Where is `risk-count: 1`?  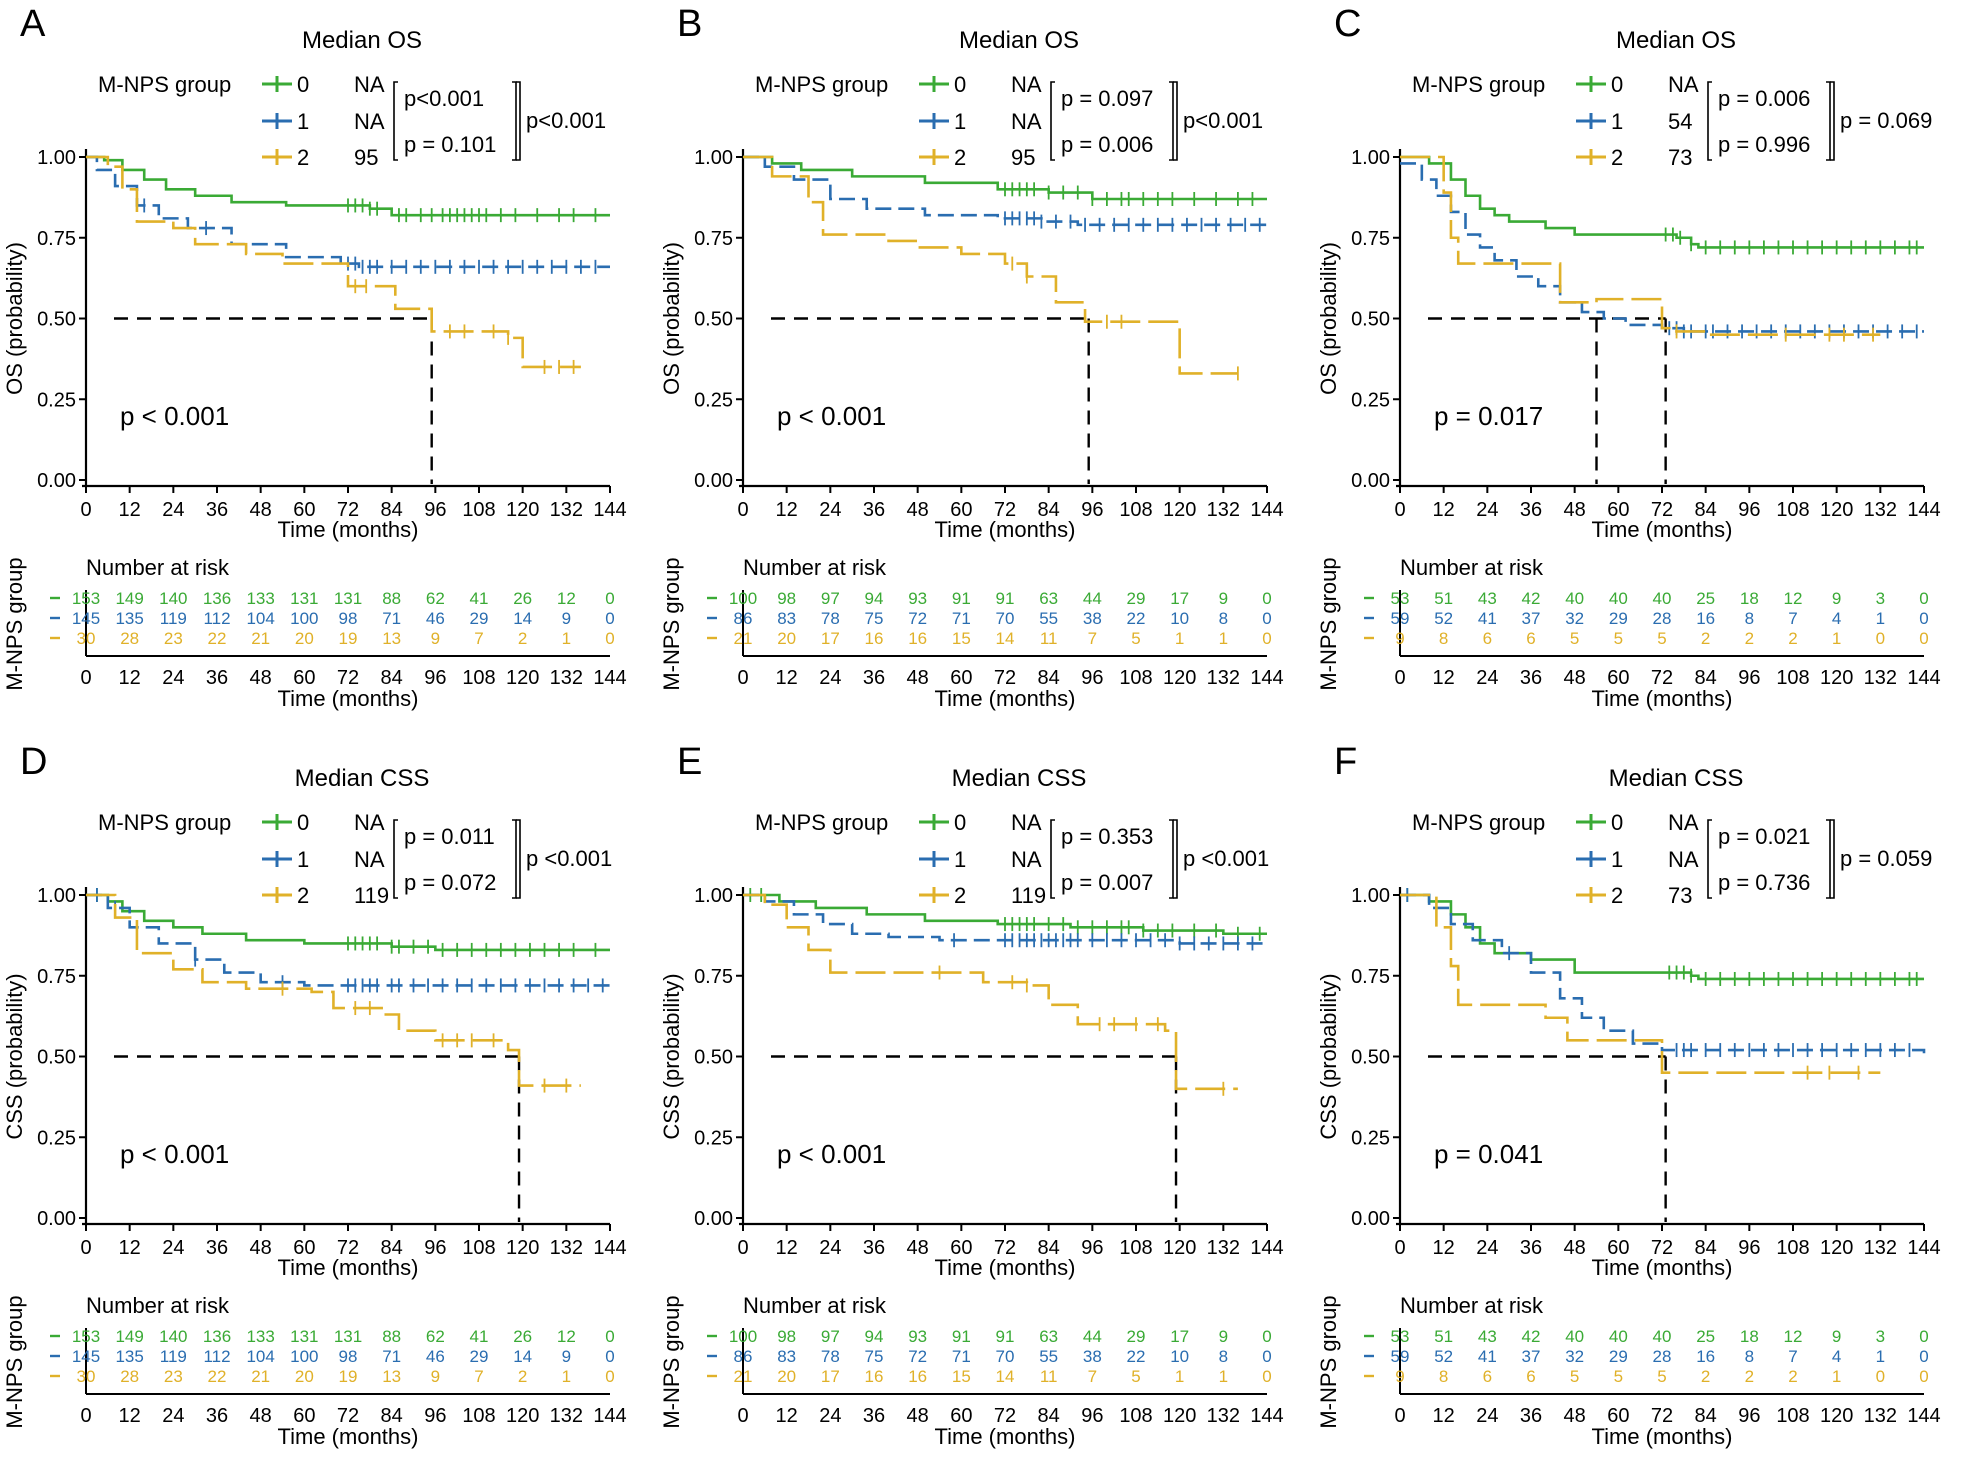
risk-count: 1 is located at coordinates (1223, 638).